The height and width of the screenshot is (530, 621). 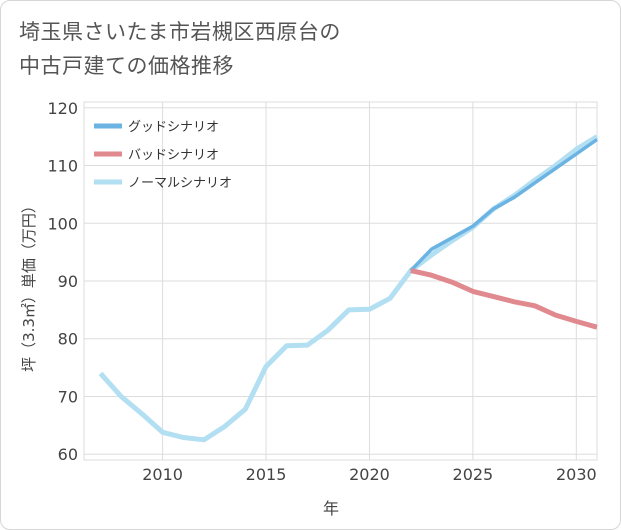 What do you see at coordinates (162, 474) in the screenshot?
I see `x-tick-label: 2010` at bounding box center [162, 474].